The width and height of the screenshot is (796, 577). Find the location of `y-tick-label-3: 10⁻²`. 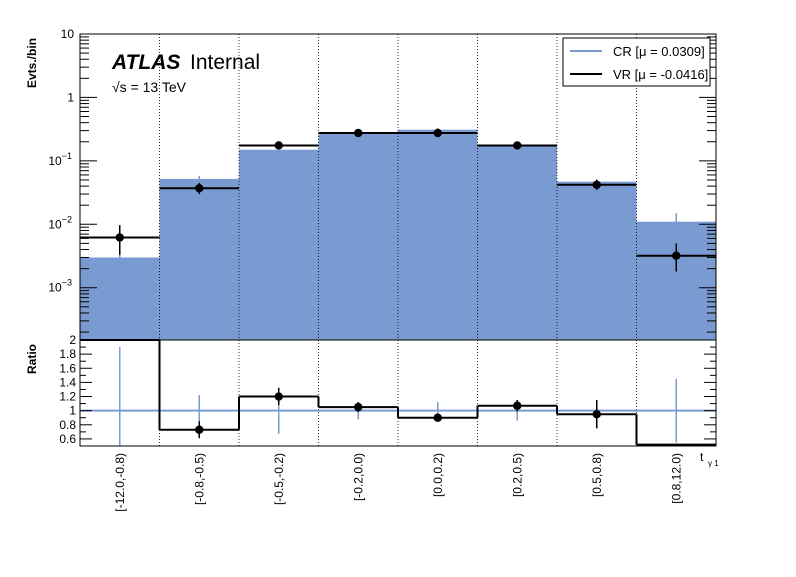

y-tick-label-3: 10⁻² is located at coordinates (60, 222).